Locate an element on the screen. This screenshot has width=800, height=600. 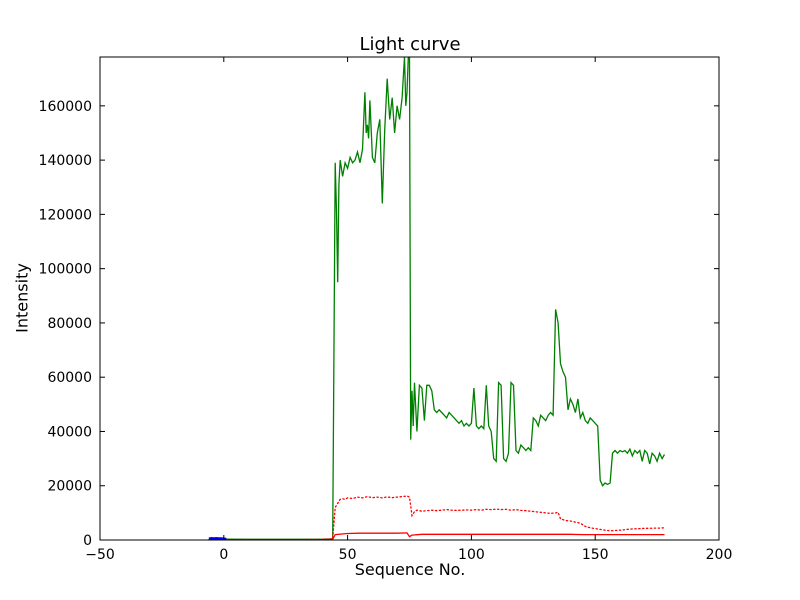
y-tick-label: 100000 is located at coordinates (65, 270).